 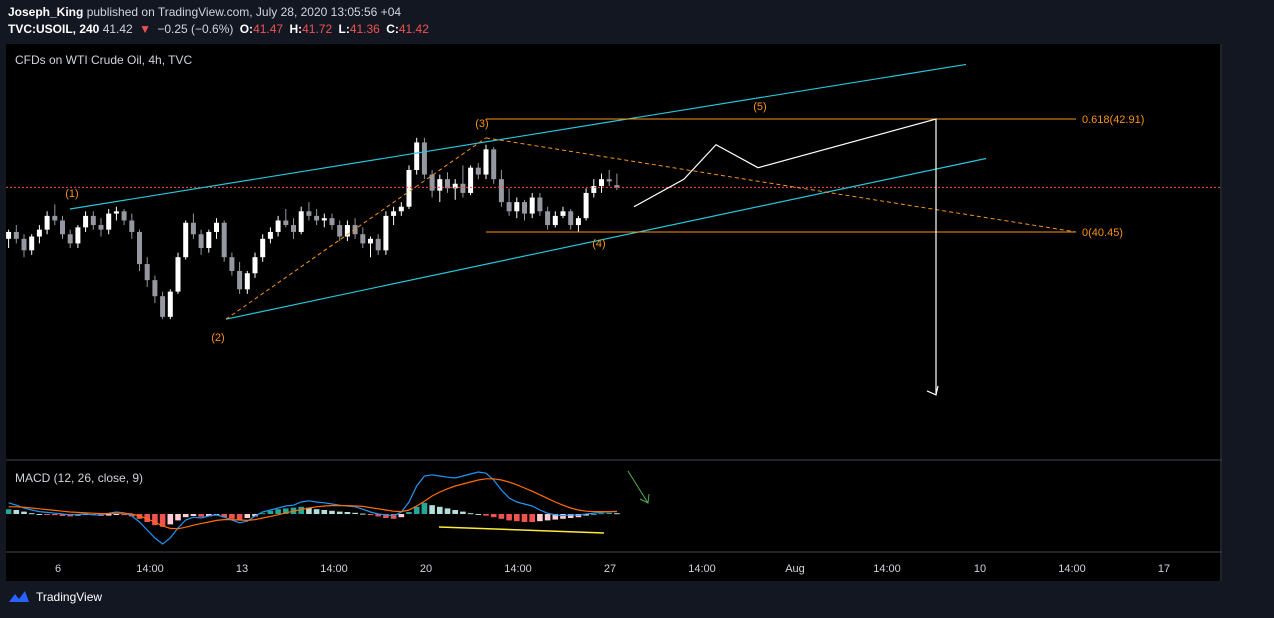 What do you see at coordinates (46, 12) in the screenshot?
I see `author-name: Joseph_King` at bounding box center [46, 12].